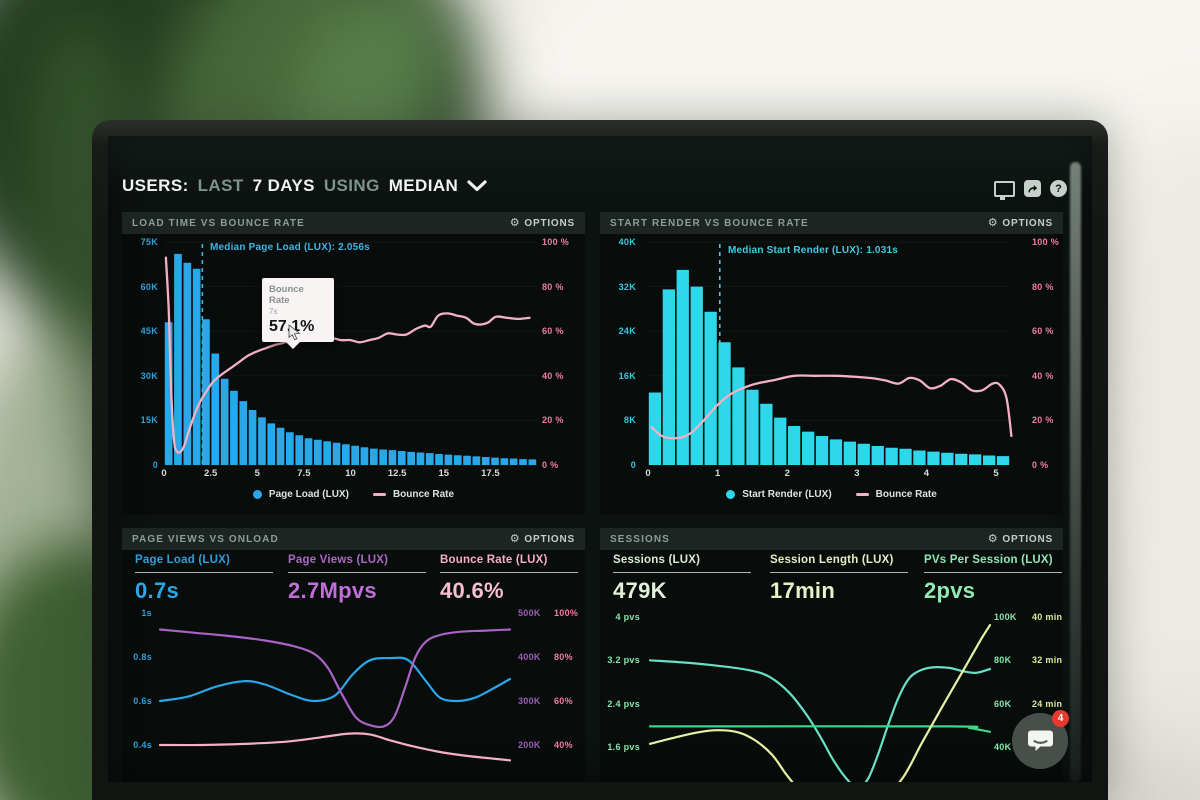  I want to click on metric-value: 479K, so click(640, 590).